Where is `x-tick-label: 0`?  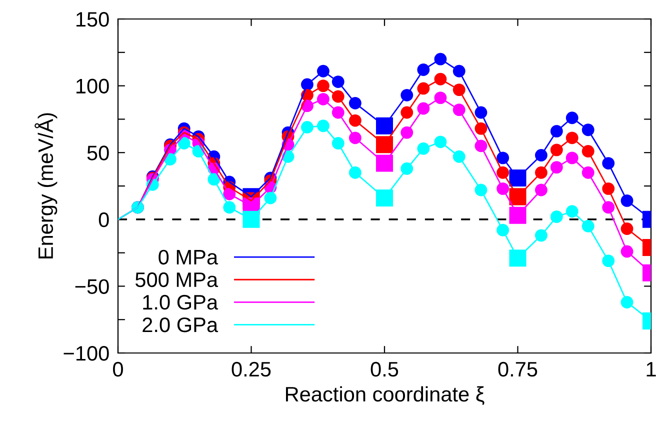 x-tick-label: 0 is located at coordinates (118, 369).